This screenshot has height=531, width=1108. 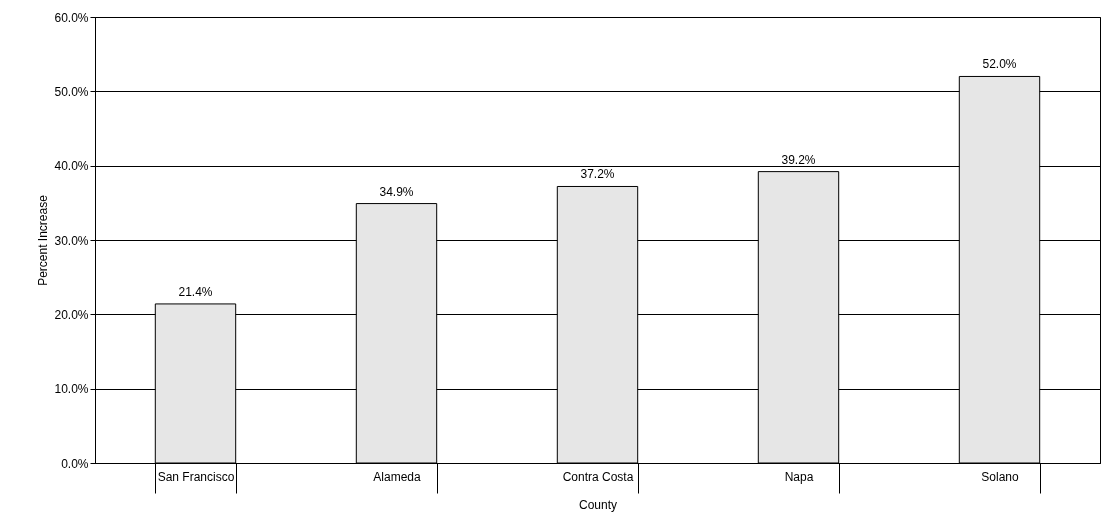 I want to click on y-tick-label: 0.0%, so click(x=75, y=463).